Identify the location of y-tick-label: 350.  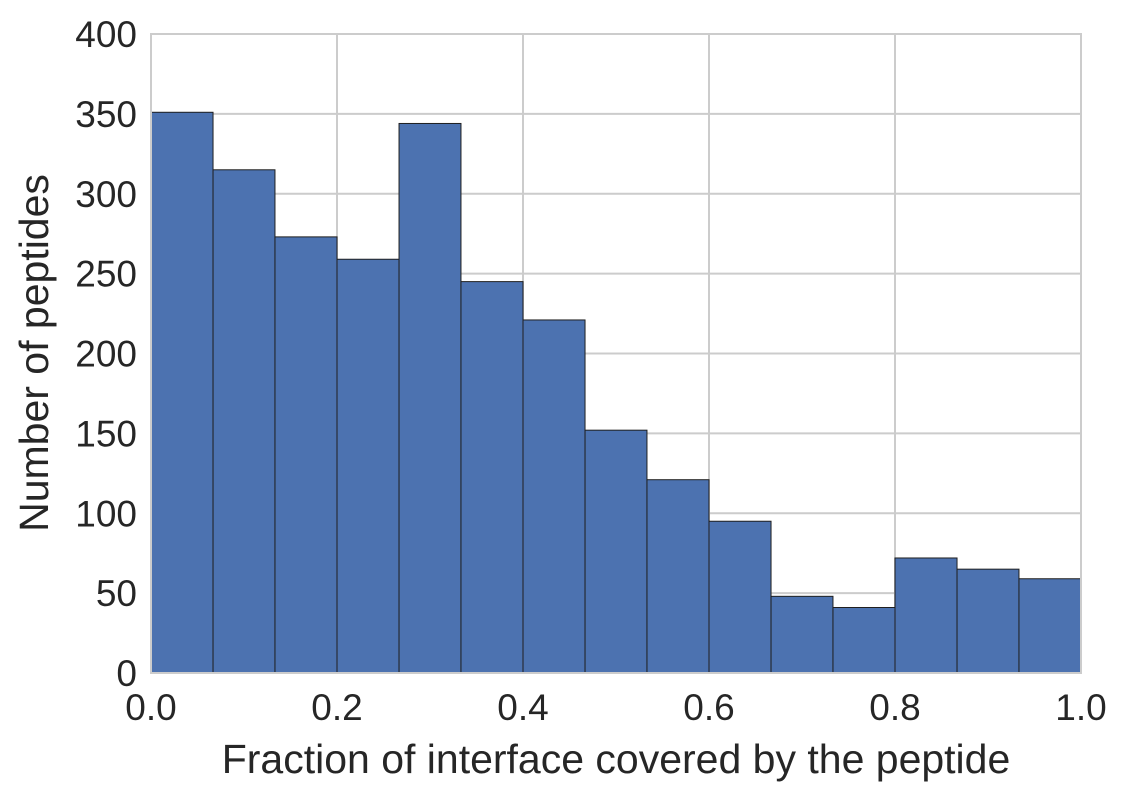
(106, 114).